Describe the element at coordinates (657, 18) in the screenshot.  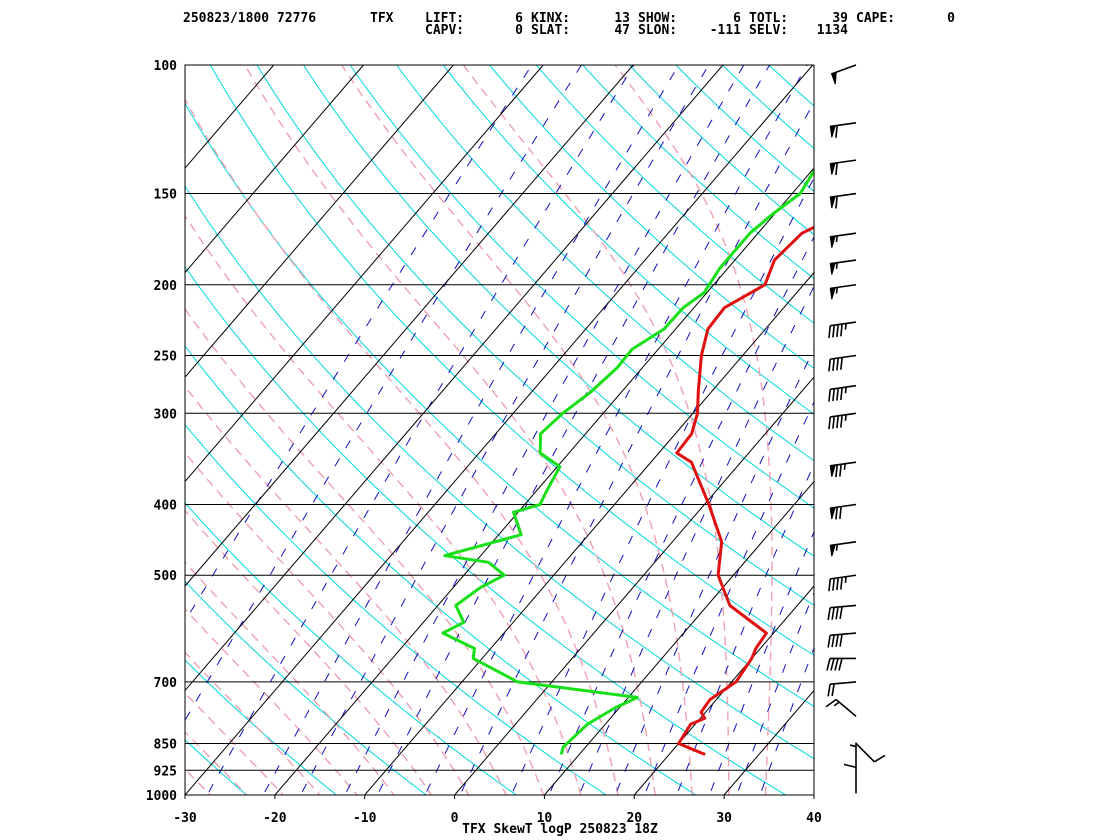
I see `header-show-label: SHOW:` at that location.